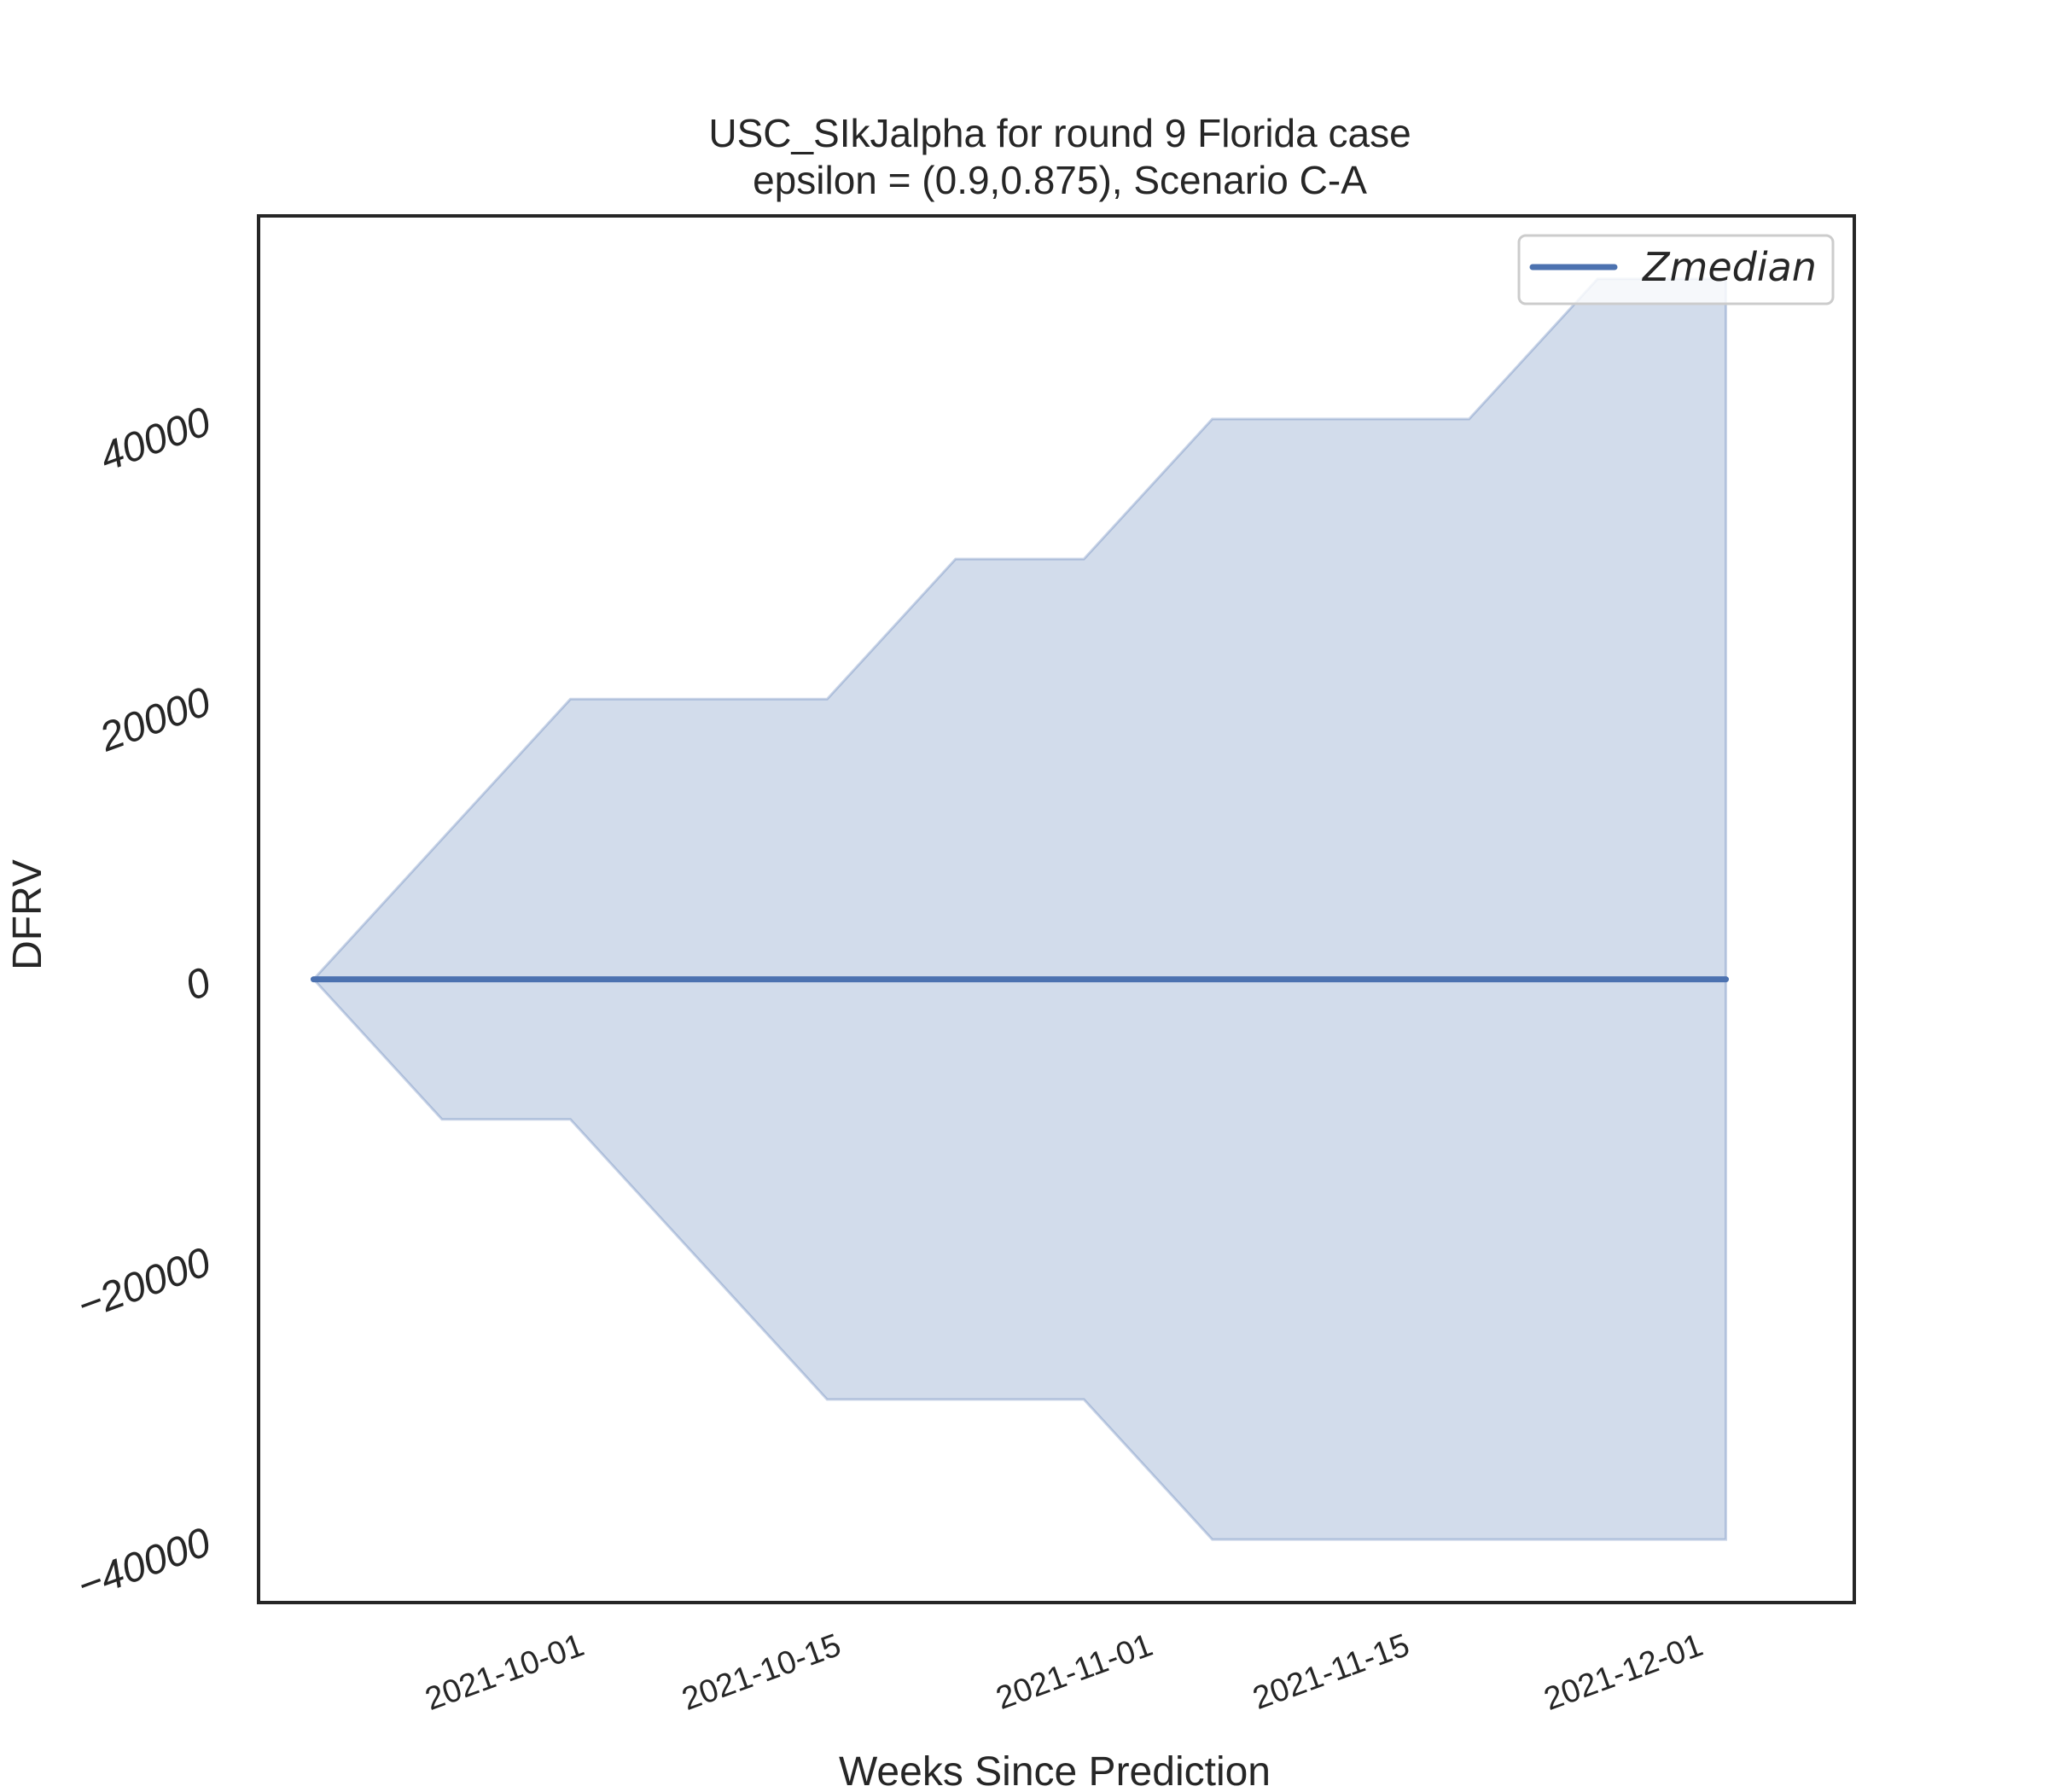 The image size is (2048, 1792). What do you see at coordinates (505, 1672) in the screenshot?
I see `x-tick-label: 2021-10-01` at bounding box center [505, 1672].